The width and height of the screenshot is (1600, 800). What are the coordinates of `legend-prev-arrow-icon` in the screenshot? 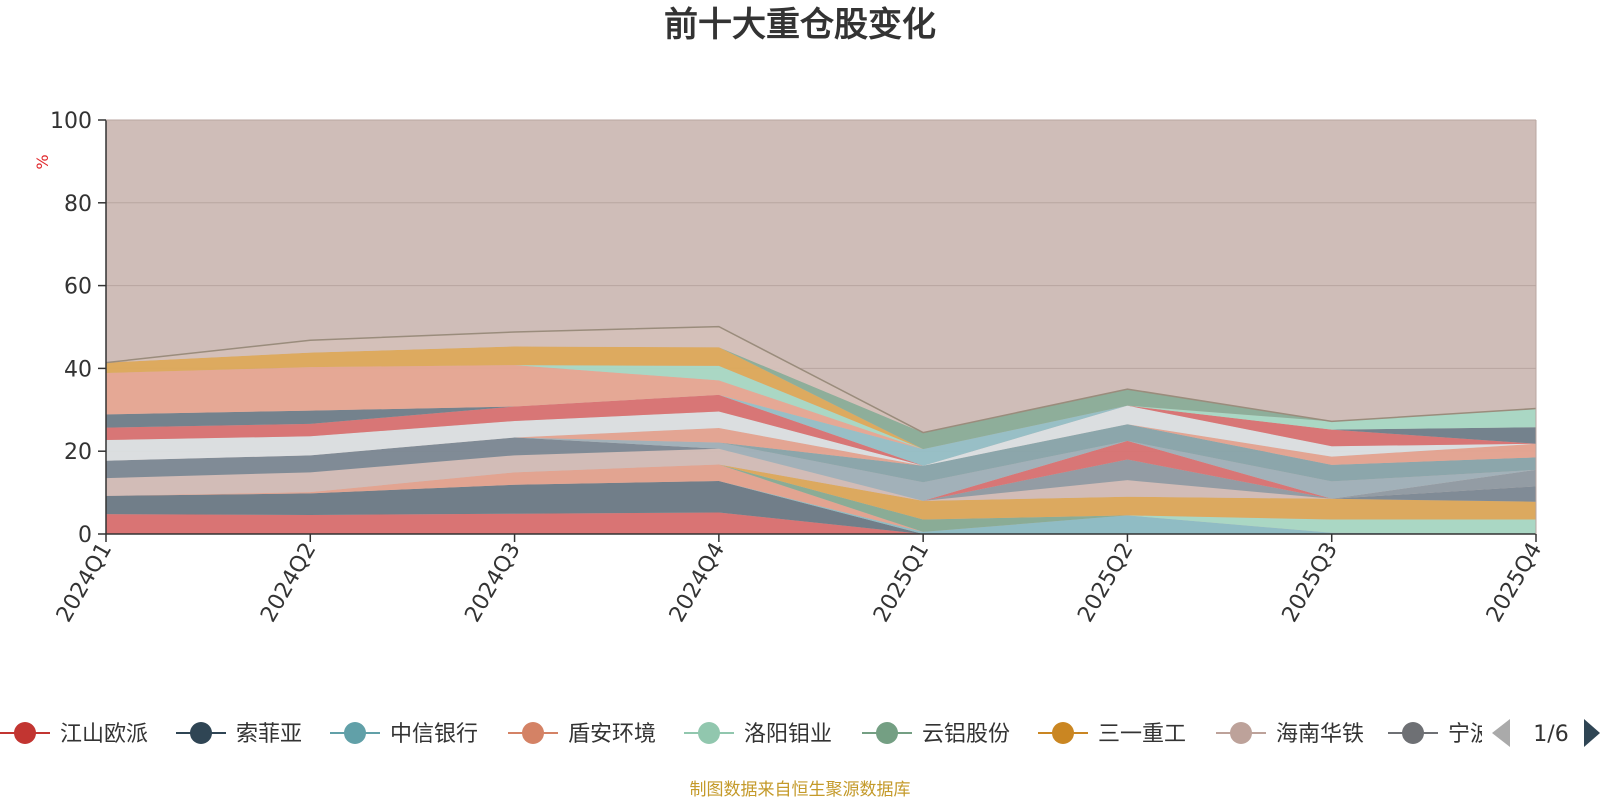 It's located at (1501, 733).